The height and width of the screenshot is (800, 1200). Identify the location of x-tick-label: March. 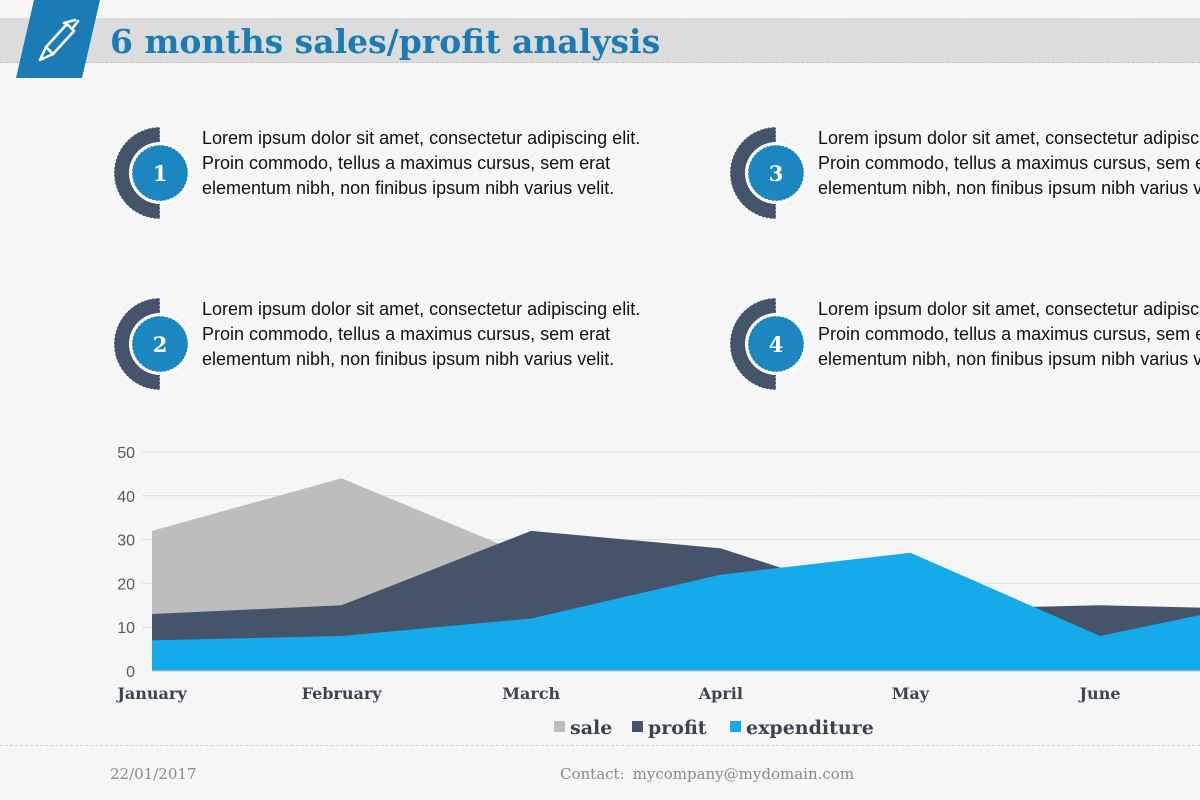
(531, 693).